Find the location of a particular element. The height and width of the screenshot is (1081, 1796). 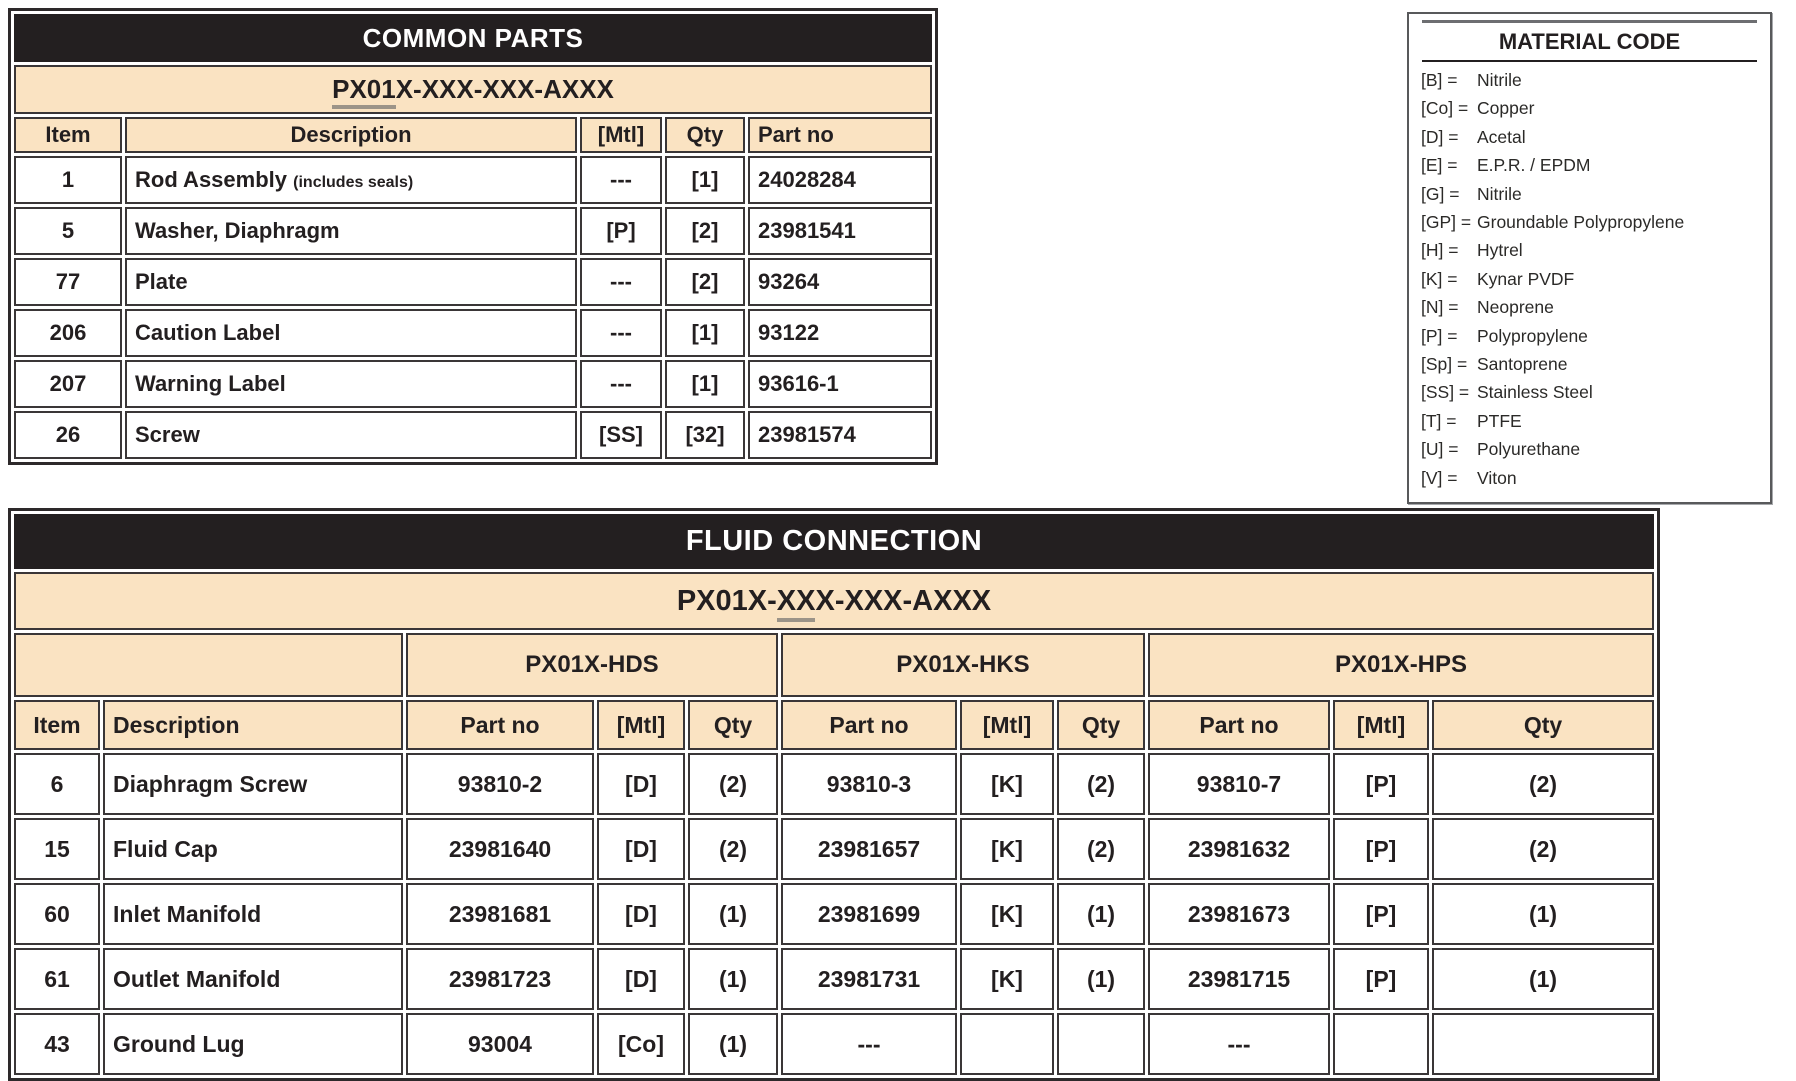

model-code-rest: X-XXX-XXX-AXXX is located at coordinates (504, 89).